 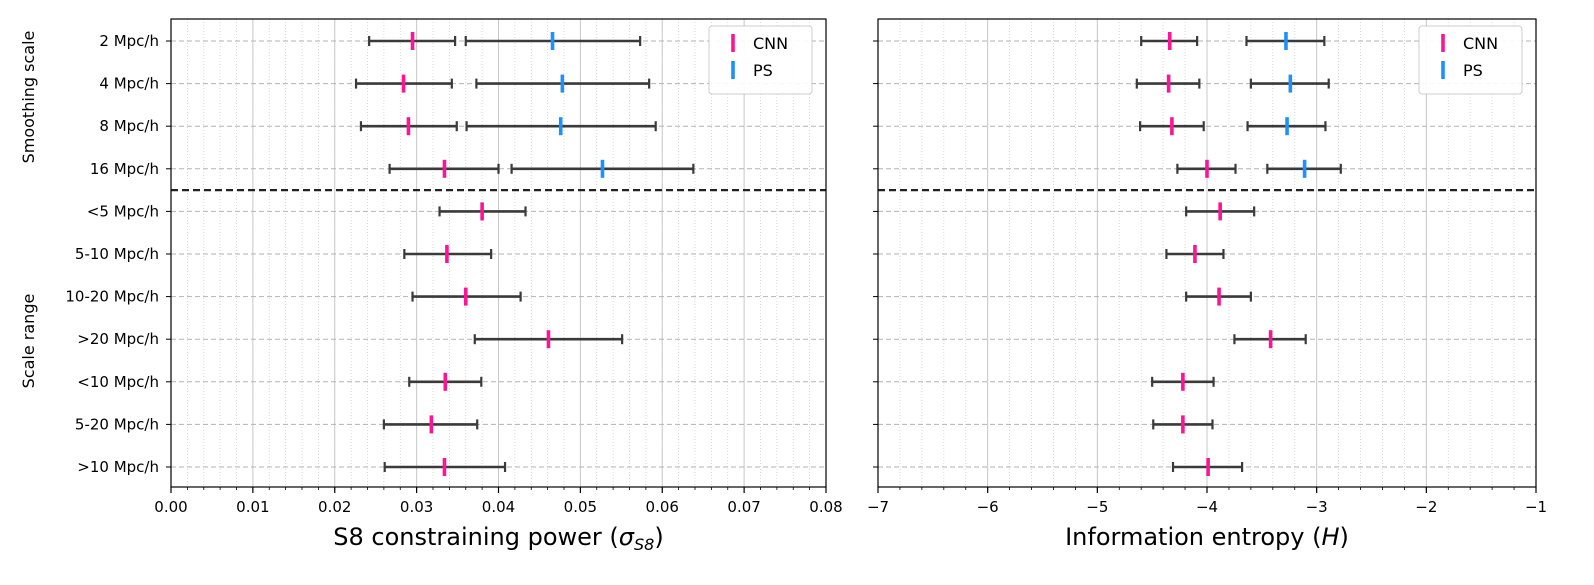 What do you see at coordinates (129, 41) in the screenshot?
I see `y-tick-label: 2 Mpc/h` at bounding box center [129, 41].